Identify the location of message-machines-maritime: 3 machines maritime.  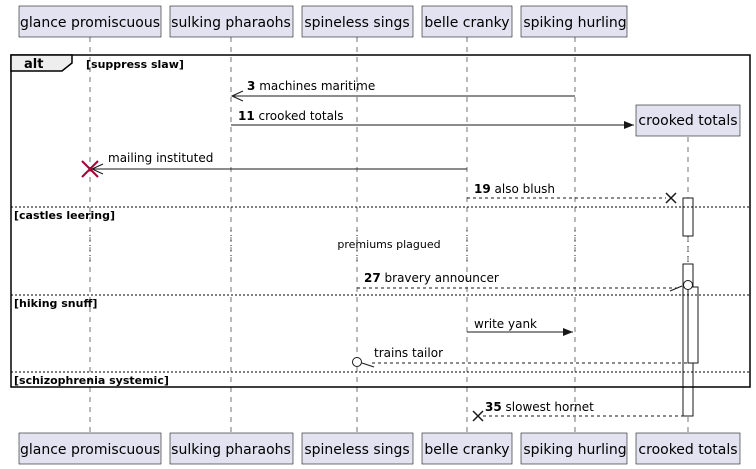
(402, 90).